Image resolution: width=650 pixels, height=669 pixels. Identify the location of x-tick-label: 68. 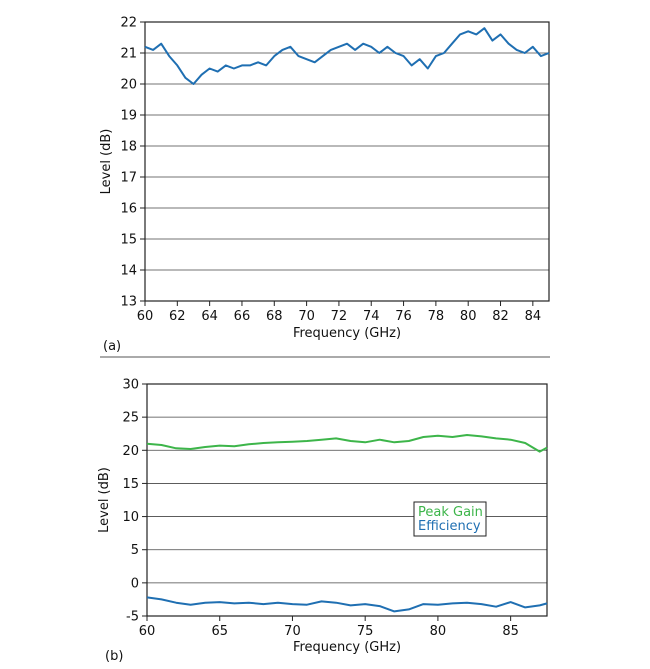
(274, 316).